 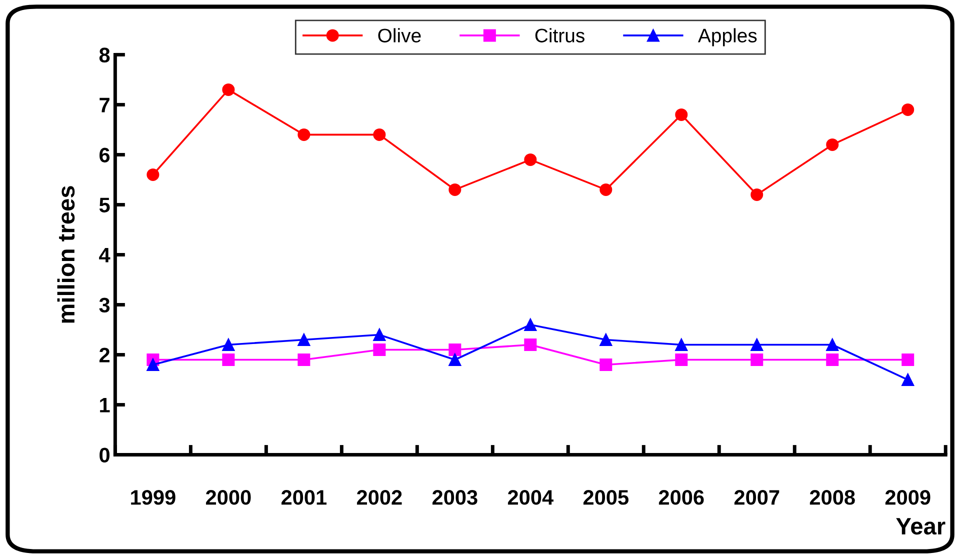 What do you see at coordinates (104, 355) in the screenshot?
I see `y-tick-label: 2` at bounding box center [104, 355].